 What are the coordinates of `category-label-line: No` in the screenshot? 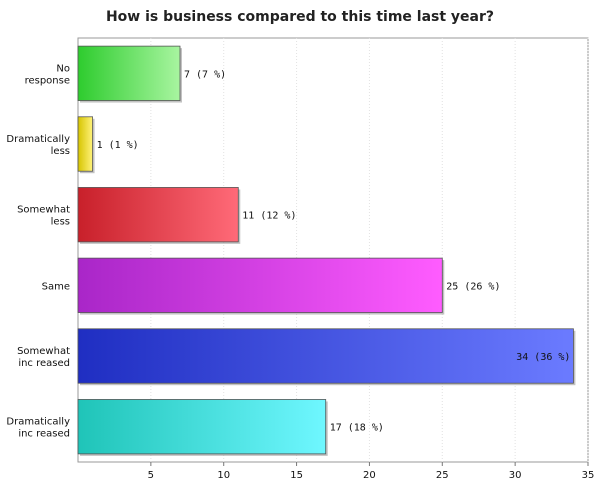 It's located at (63, 68).